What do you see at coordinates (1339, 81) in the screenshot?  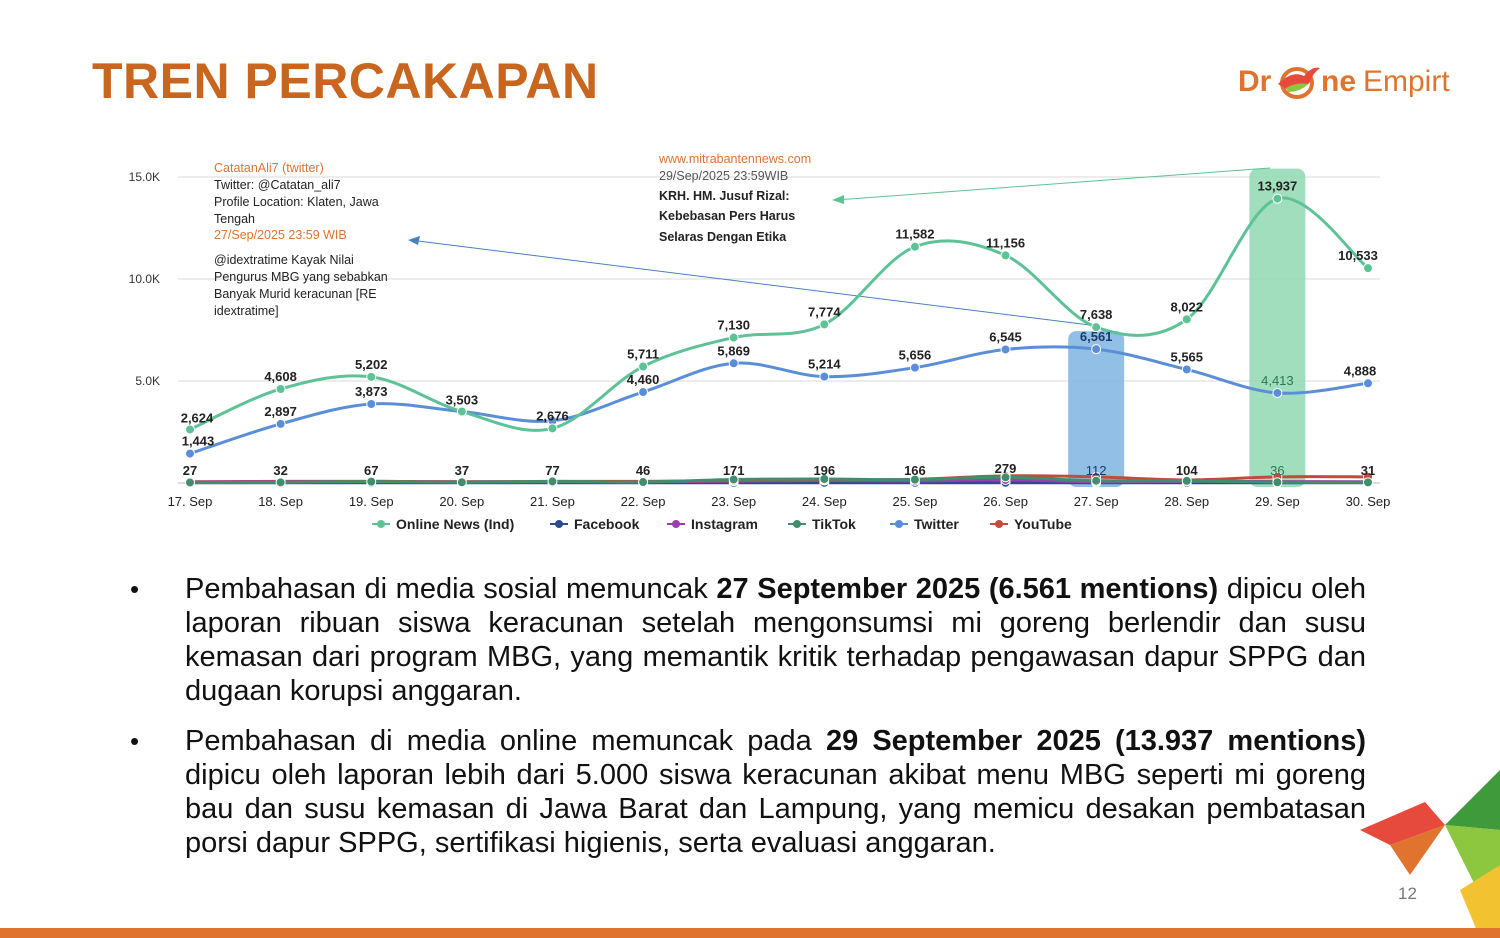 I see `logo-text-ne: ne` at bounding box center [1339, 81].